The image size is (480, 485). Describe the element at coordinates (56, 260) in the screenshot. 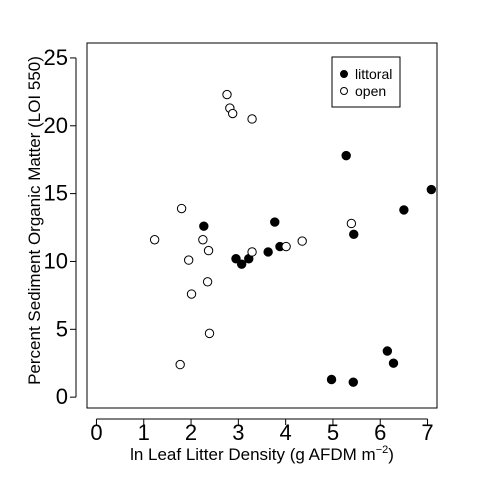

I see `y-tick-label: 10` at that location.